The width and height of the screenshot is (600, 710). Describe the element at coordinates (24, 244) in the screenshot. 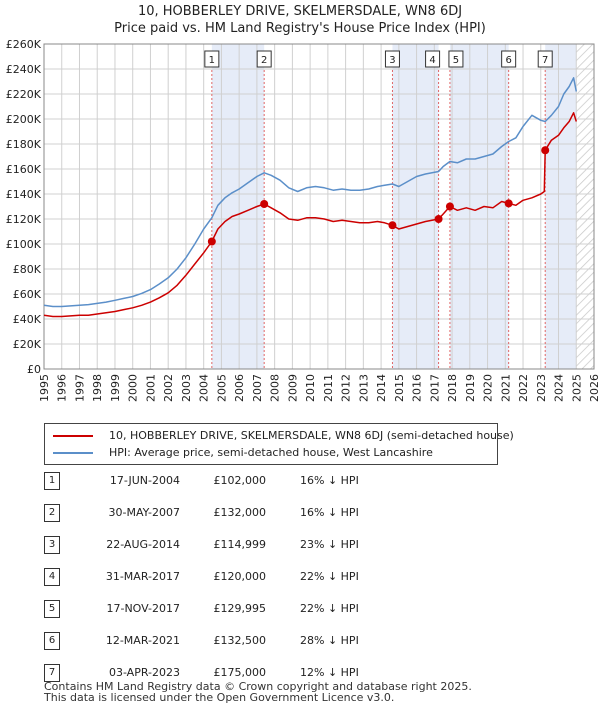

I see `y-tick-label: £100K` at that location.